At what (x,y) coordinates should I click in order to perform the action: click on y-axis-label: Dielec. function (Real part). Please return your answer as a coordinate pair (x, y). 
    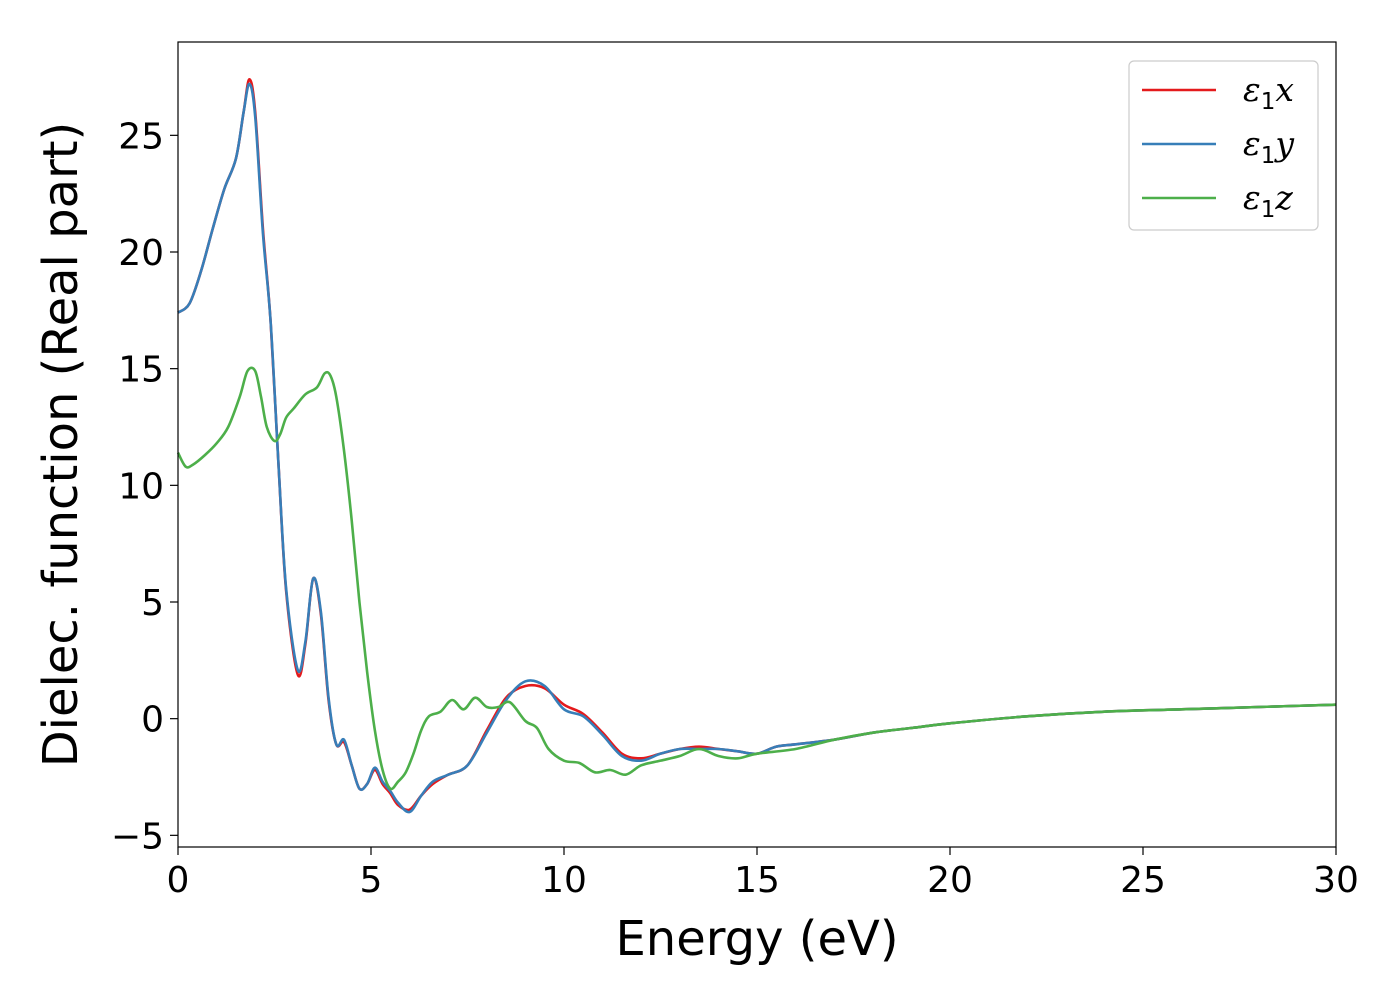
    Looking at the image, I should click on (61, 445).